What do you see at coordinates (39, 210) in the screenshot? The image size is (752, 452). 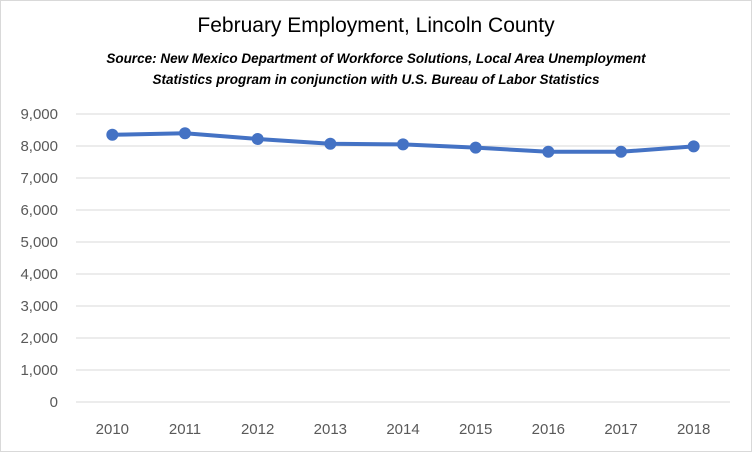 I see `y-tick-label: 6,000` at bounding box center [39, 210].